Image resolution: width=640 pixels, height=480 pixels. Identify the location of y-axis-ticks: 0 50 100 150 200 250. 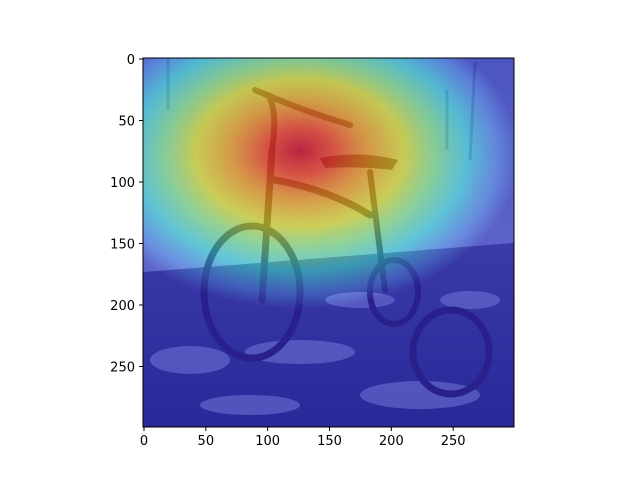
(126, 214).